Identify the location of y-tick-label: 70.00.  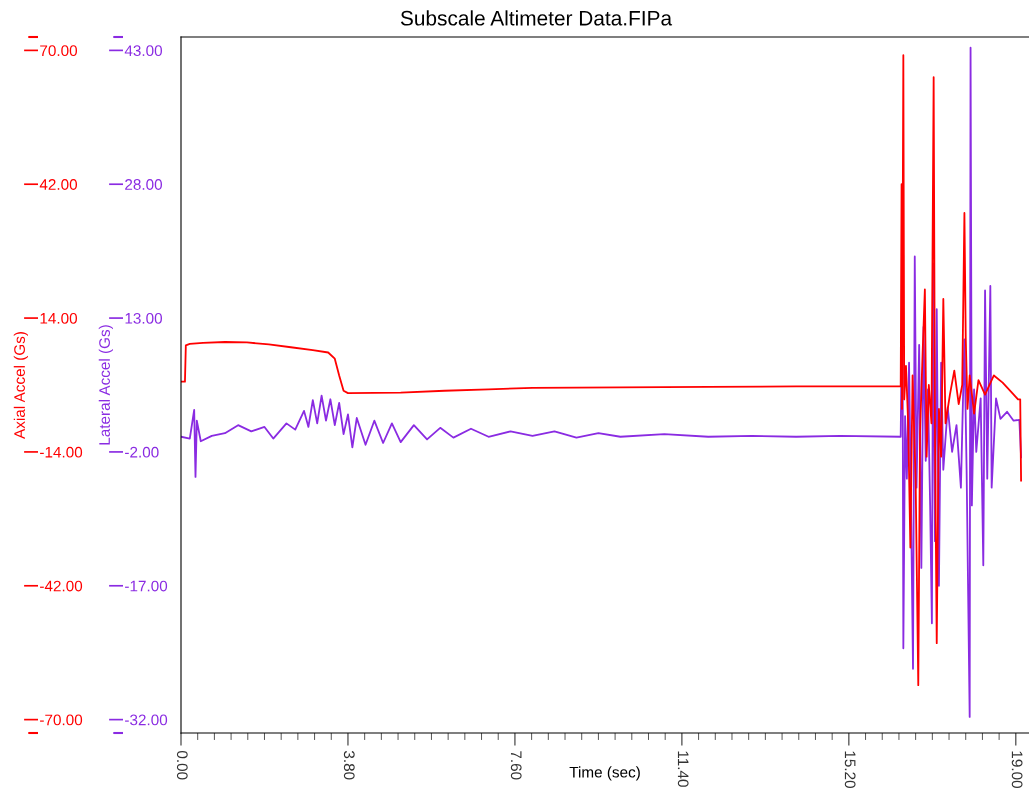
(59, 51).